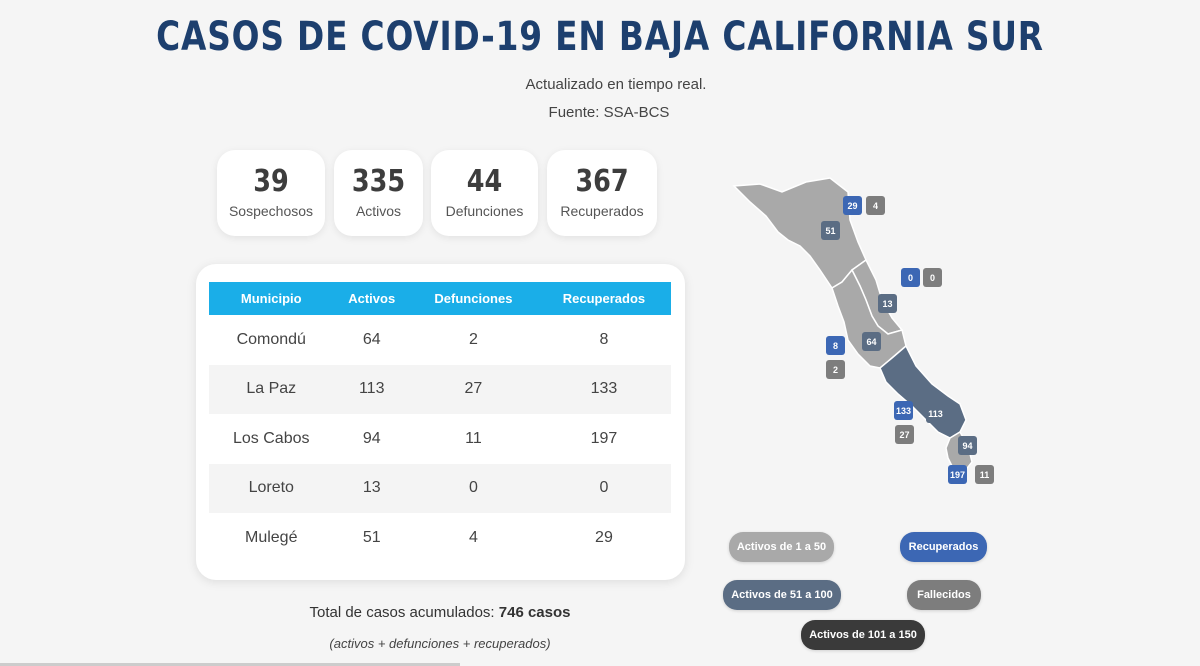 The image size is (1200, 666). Describe the element at coordinates (904, 434) in the screenshot. I see `badge-la-paz-fallecidos: 27` at that location.